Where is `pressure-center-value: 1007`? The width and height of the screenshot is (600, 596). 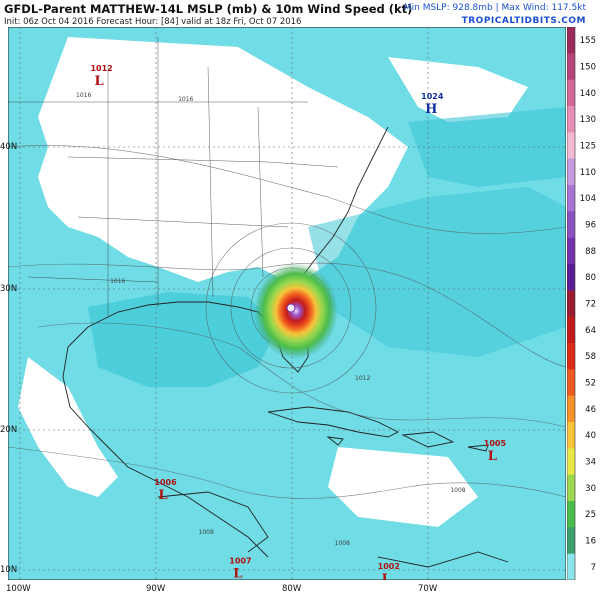 pressure-center-value: 1007 is located at coordinates (240, 561).